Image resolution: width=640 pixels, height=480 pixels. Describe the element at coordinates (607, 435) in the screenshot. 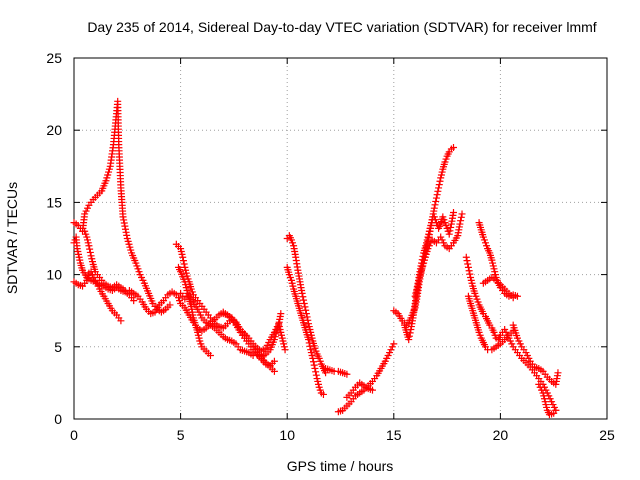

I see `x-tick-label: 25` at that location.